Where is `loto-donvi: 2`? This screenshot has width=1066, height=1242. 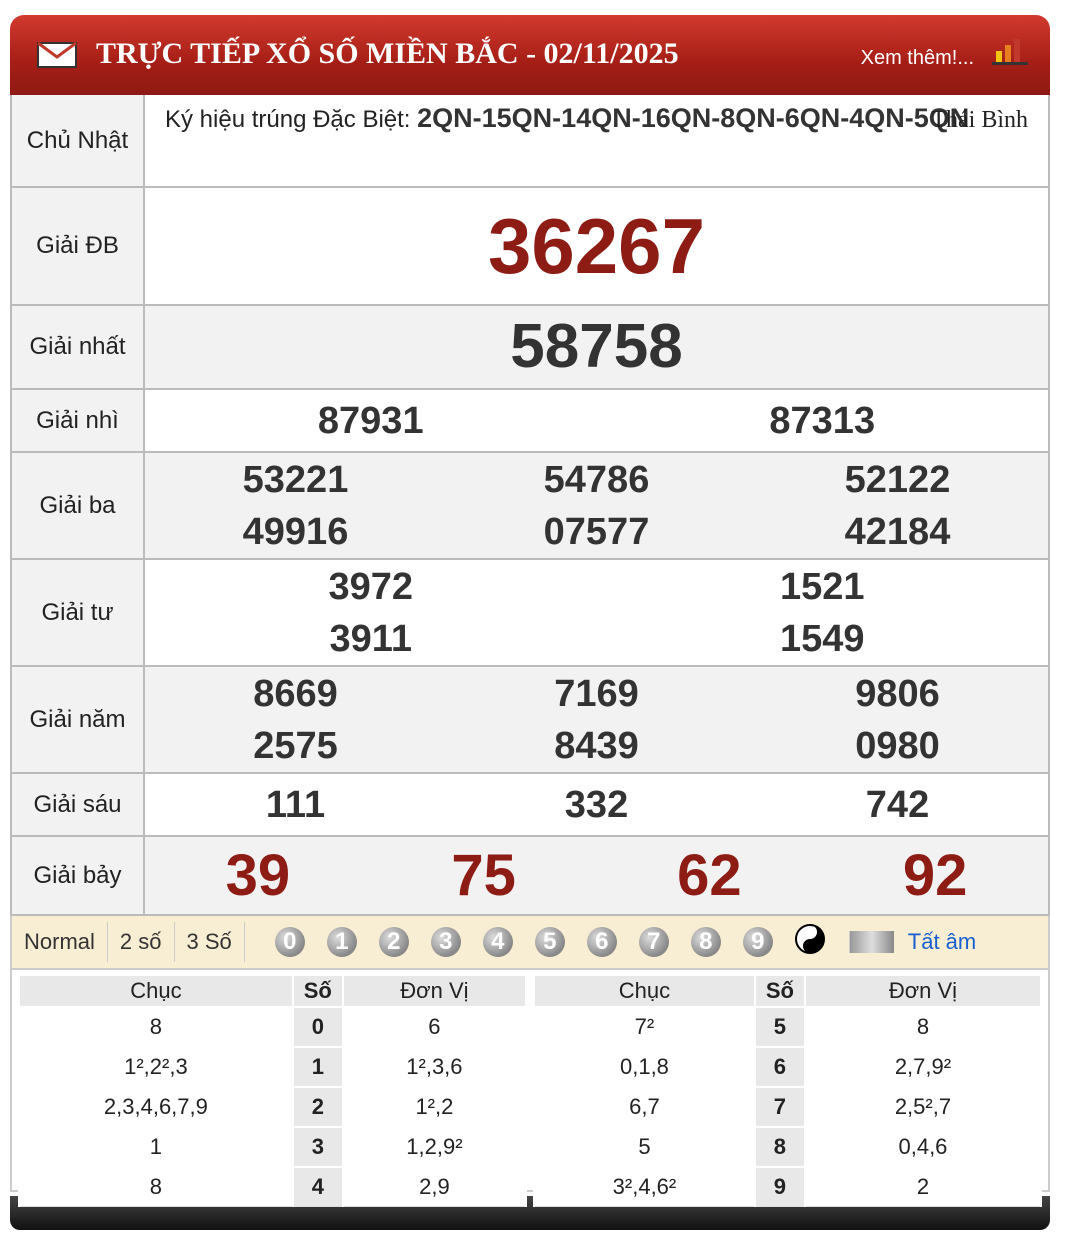 loto-donvi: 2 is located at coordinates (923, 1186).